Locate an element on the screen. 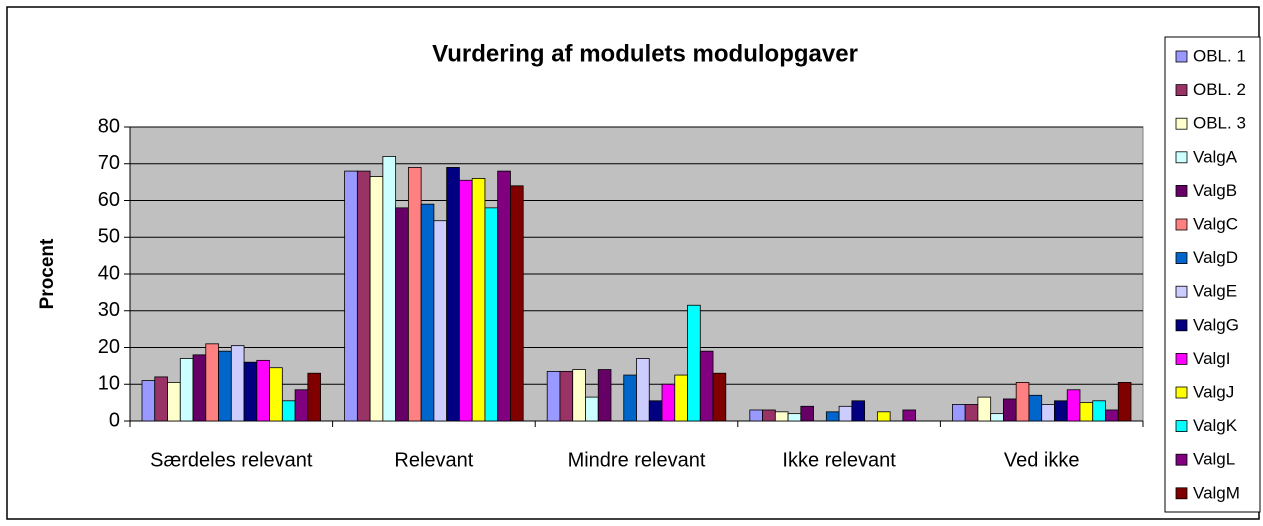 Image resolution: width=1263 pixels, height=526 pixels. x-tick-label: Mindre relevant is located at coordinates (637, 460).